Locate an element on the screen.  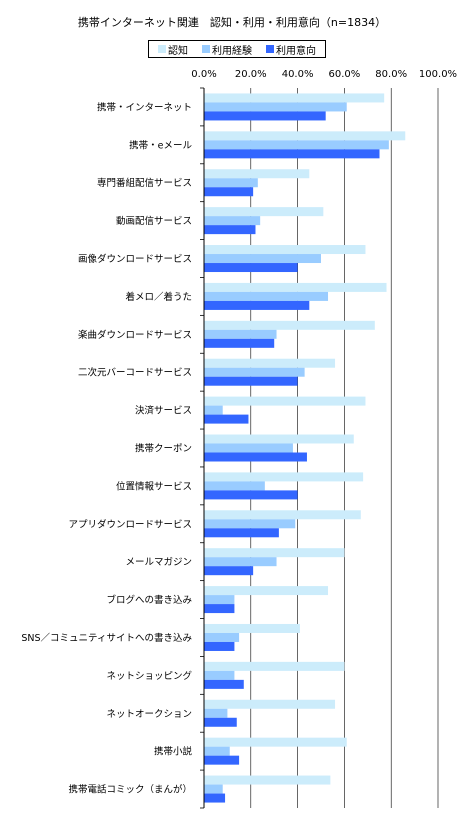
category-label-3: 動画配信サービス is located at coordinates (154, 221).